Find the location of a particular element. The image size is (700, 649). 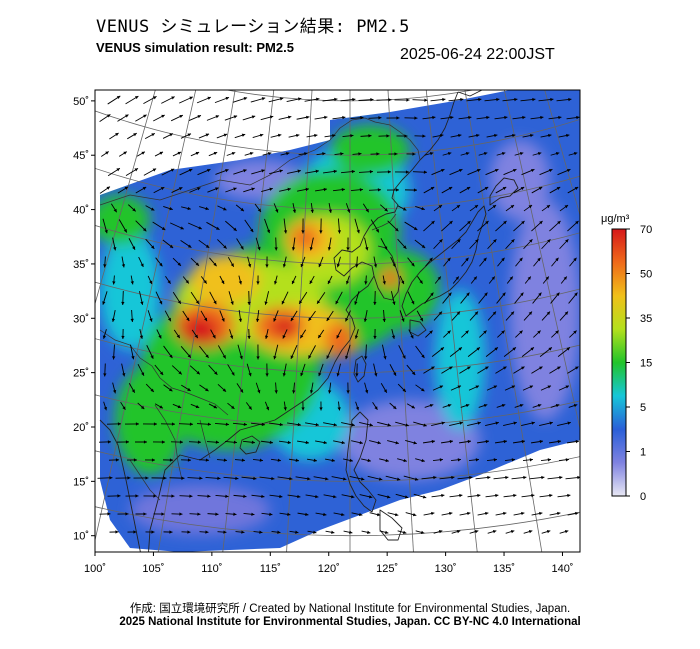

colorbar-label: 50 is located at coordinates (646, 275).